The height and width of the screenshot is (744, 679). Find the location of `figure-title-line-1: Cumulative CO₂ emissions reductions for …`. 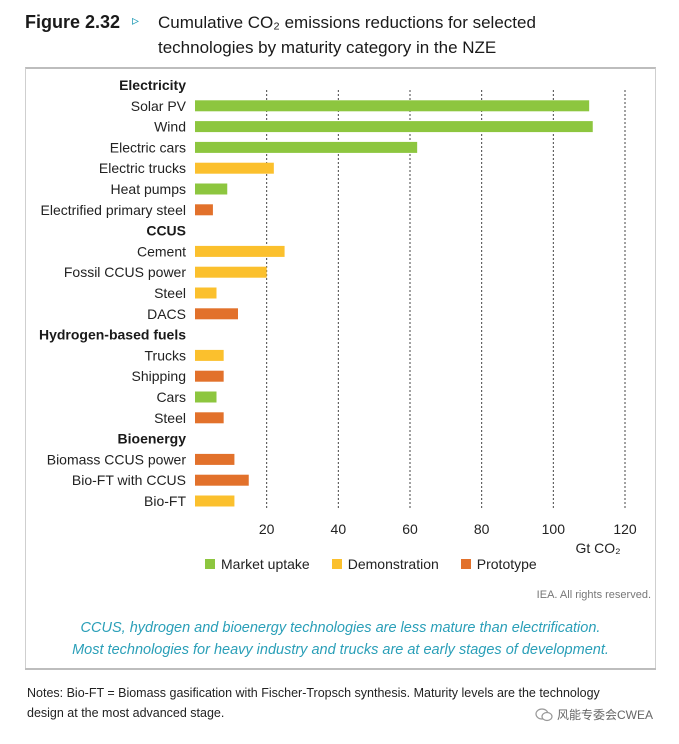

figure-title-line-1: Cumulative CO₂ emissions reductions for … is located at coordinates (347, 22).